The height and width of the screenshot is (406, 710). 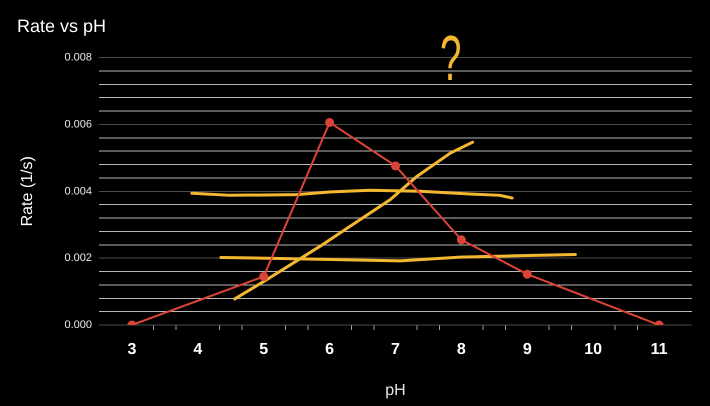 What do you see at coordinates (461, 349) in the screenshot?
I see `x-tick-label: 8` at bounding box center [461, 349].